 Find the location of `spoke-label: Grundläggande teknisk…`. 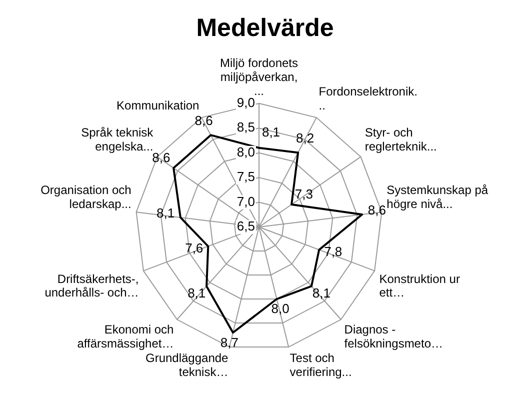

spoke-label: Grundläggande teknisk… is located at coordinates (187, 365).